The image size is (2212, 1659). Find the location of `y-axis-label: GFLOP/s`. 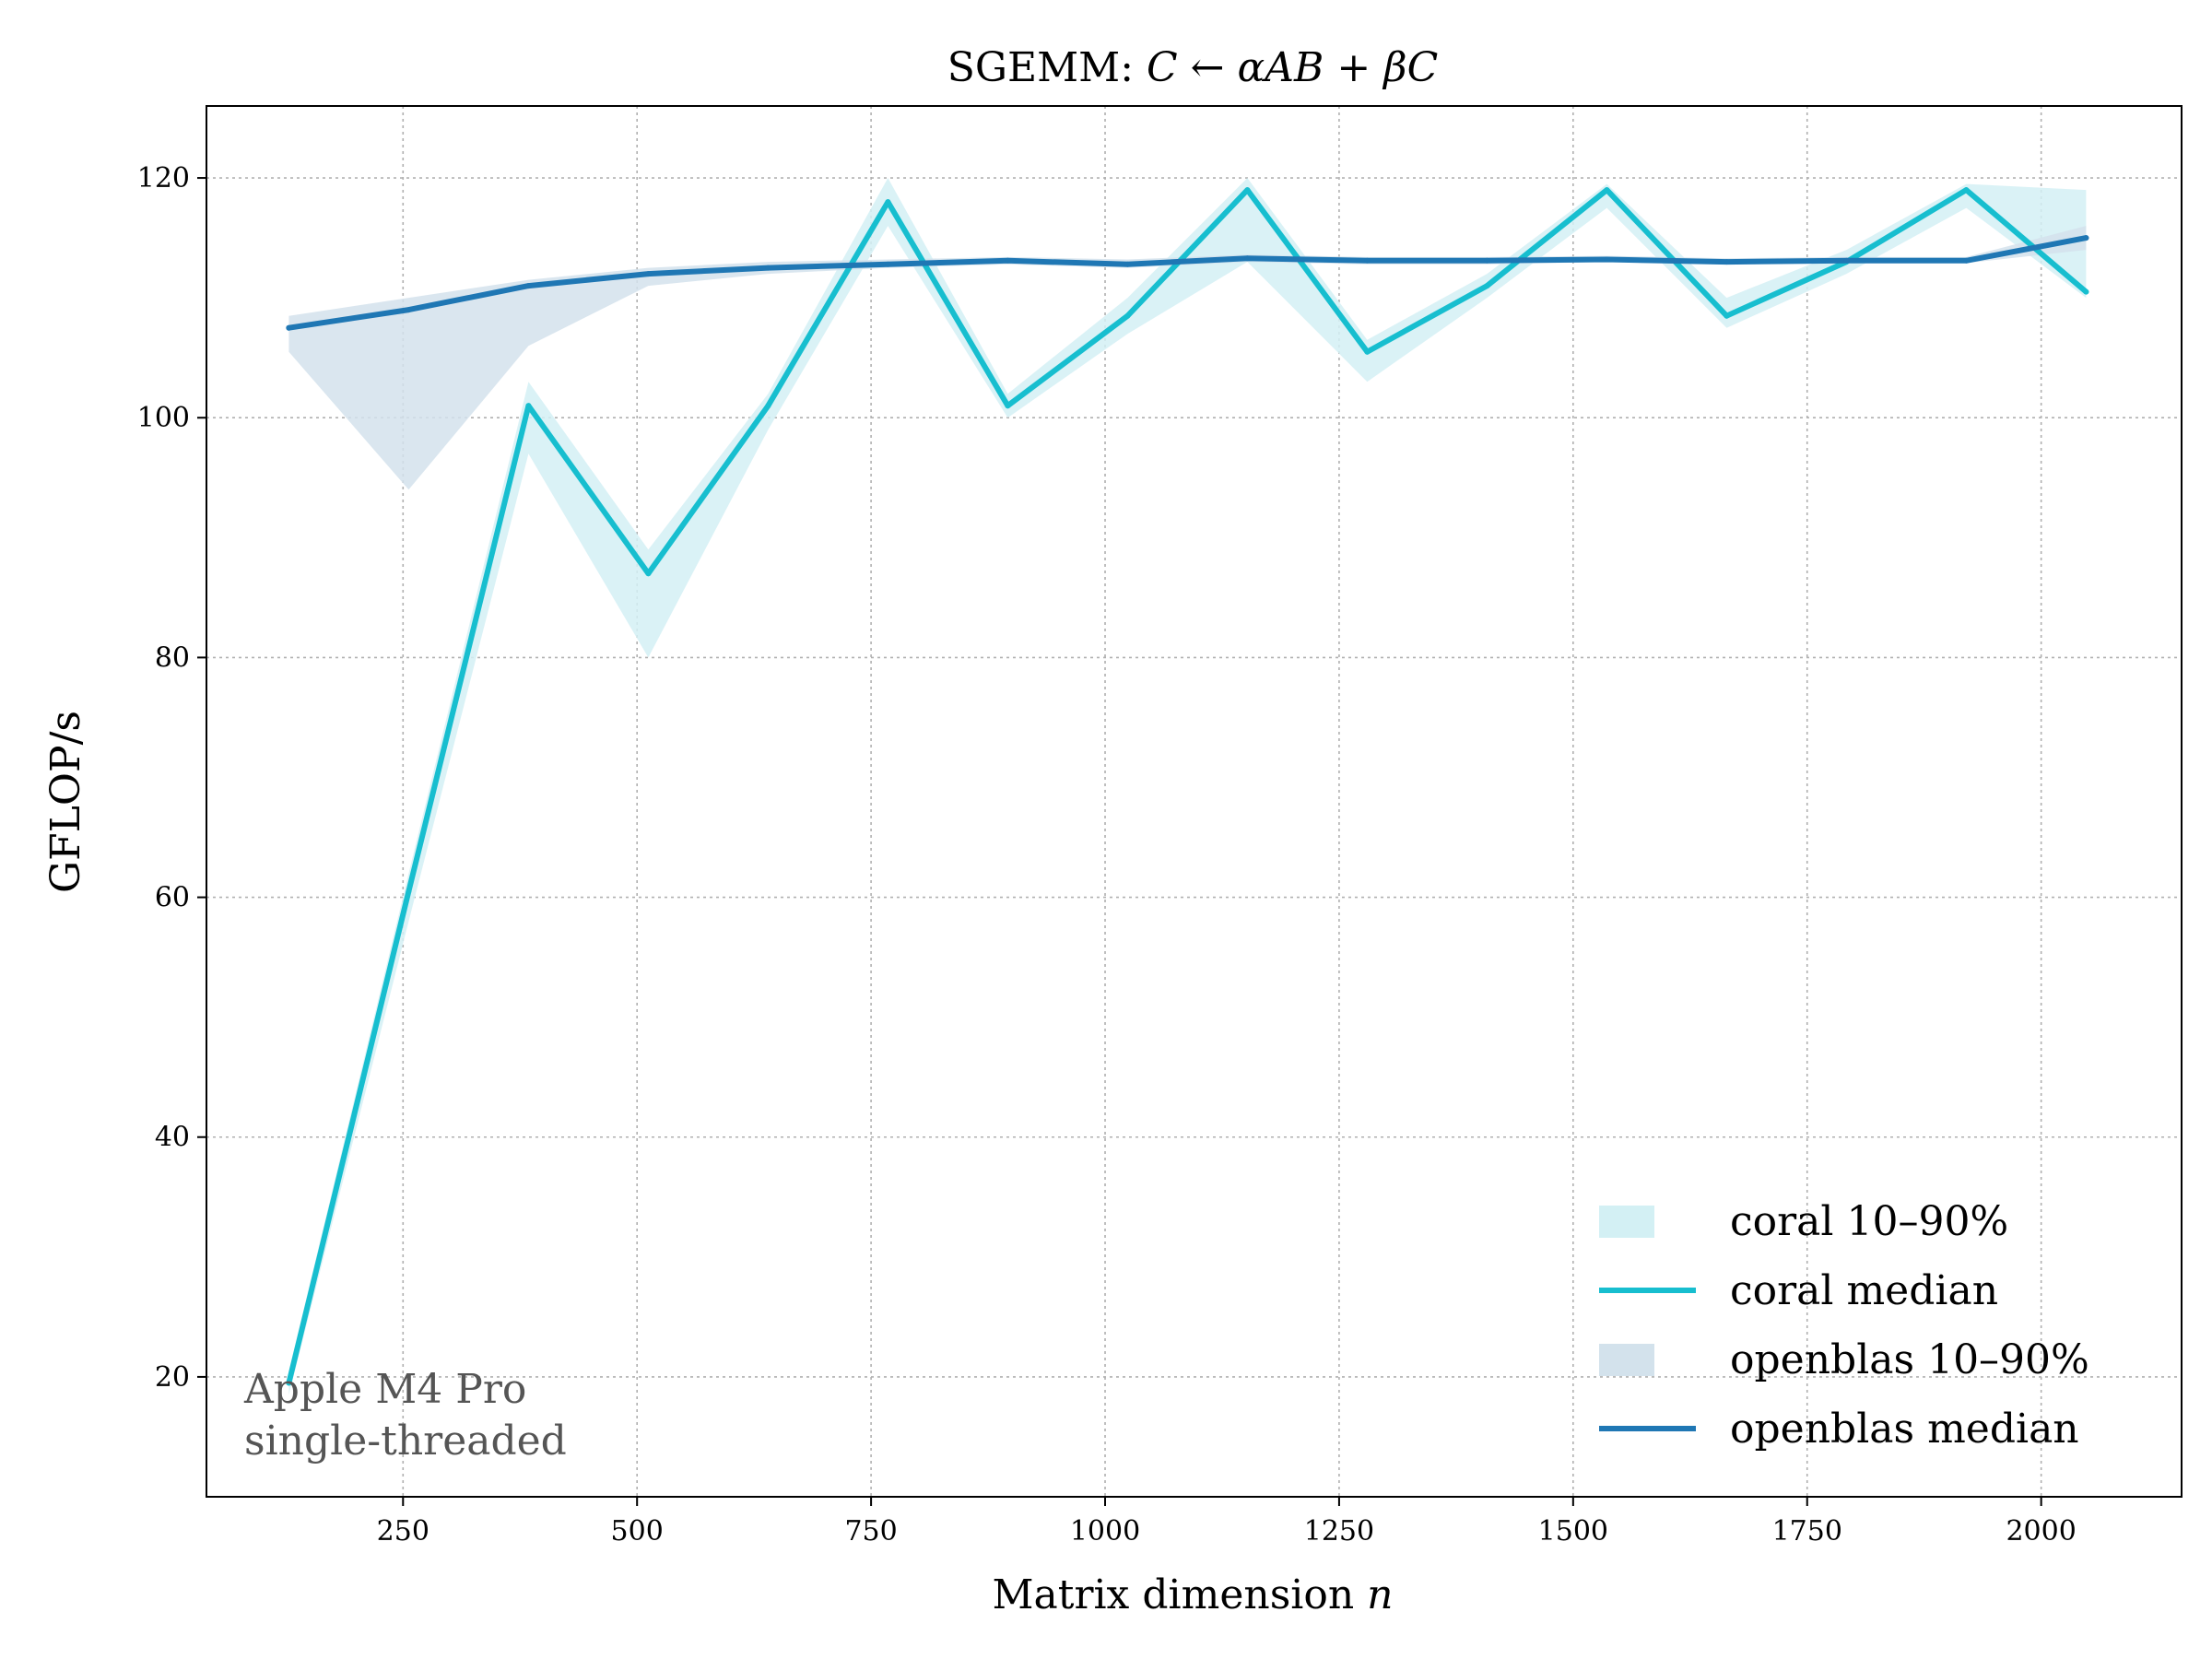

y-axis-label: GFLOP/s is located at coordinates (65, 802).